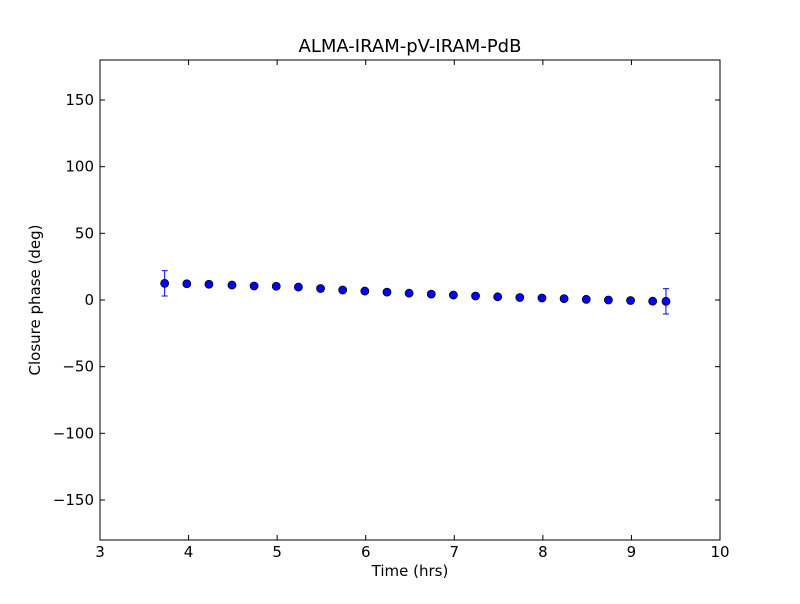 The image size is (800, 604). Describe the element at coordinates (410, 46) in the screenshot. I see `chart-title: ALMA-IRAM-pV-IRAM-PdB` at that location.